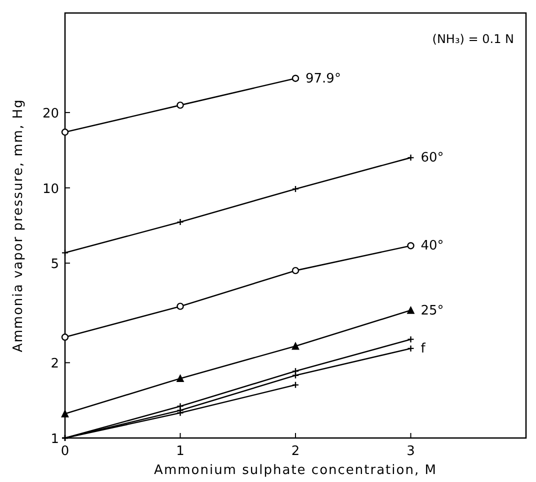 The image size is (536, 482). Describe the element at coordinates (432, 158) in the screenshot. I see `series-label: 60°` at that location.